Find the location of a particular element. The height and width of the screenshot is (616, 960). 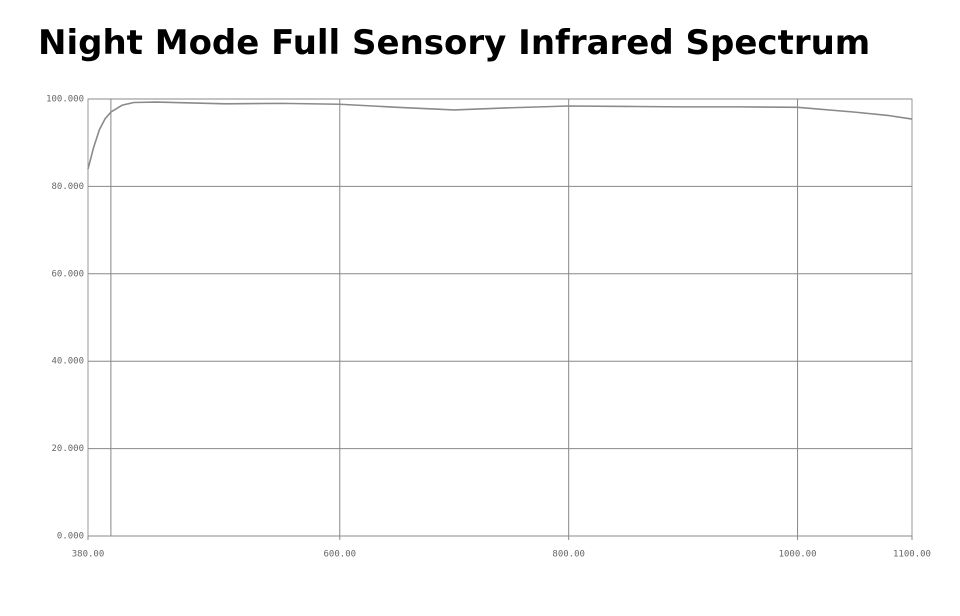

y-tick-label: 60.000 is located at coordinates (67, 274).